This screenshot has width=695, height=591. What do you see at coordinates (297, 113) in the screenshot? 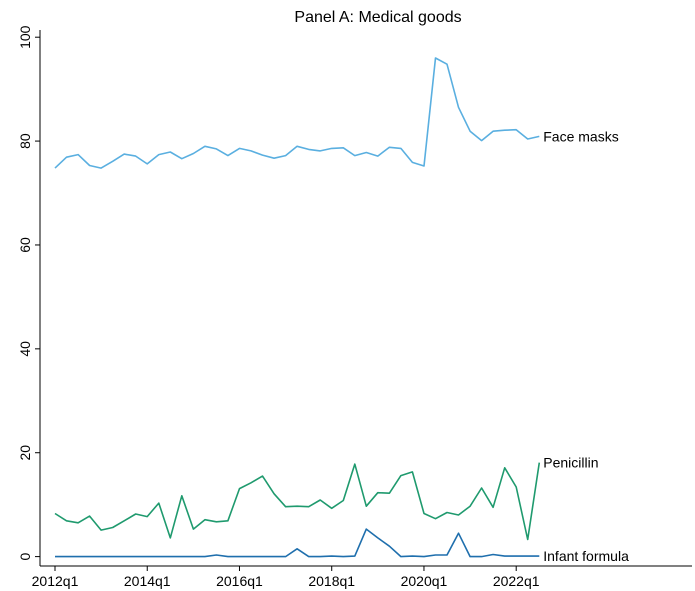
I see `face-masks-line` at bounding box center [297, 113].